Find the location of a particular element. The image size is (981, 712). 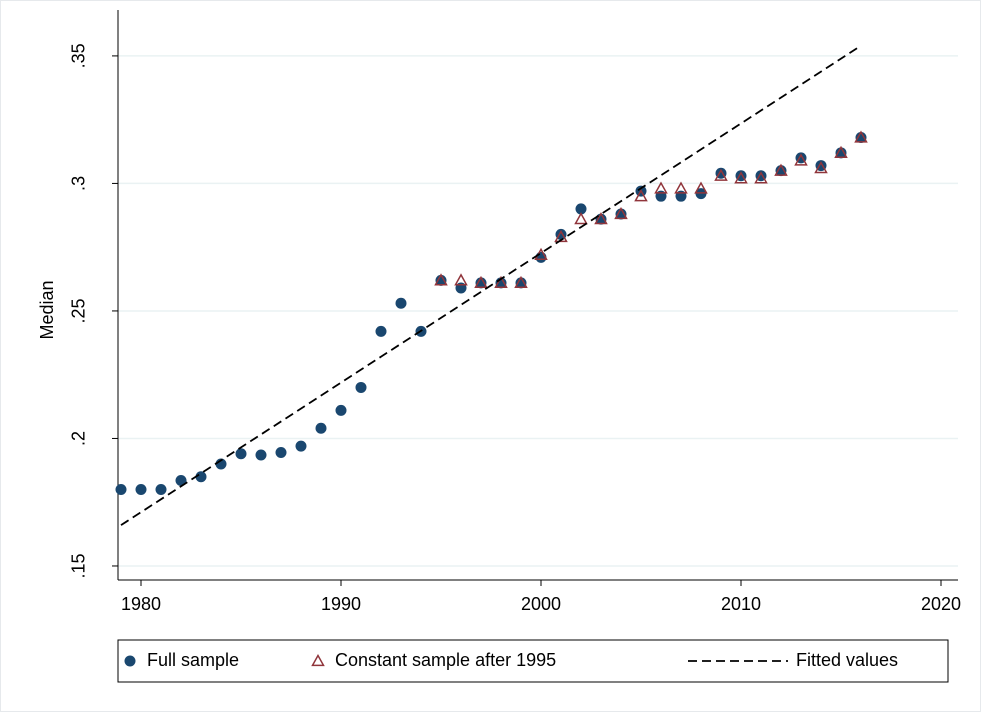

x-tick-label: 2020 is located at coordinates (941, 604).